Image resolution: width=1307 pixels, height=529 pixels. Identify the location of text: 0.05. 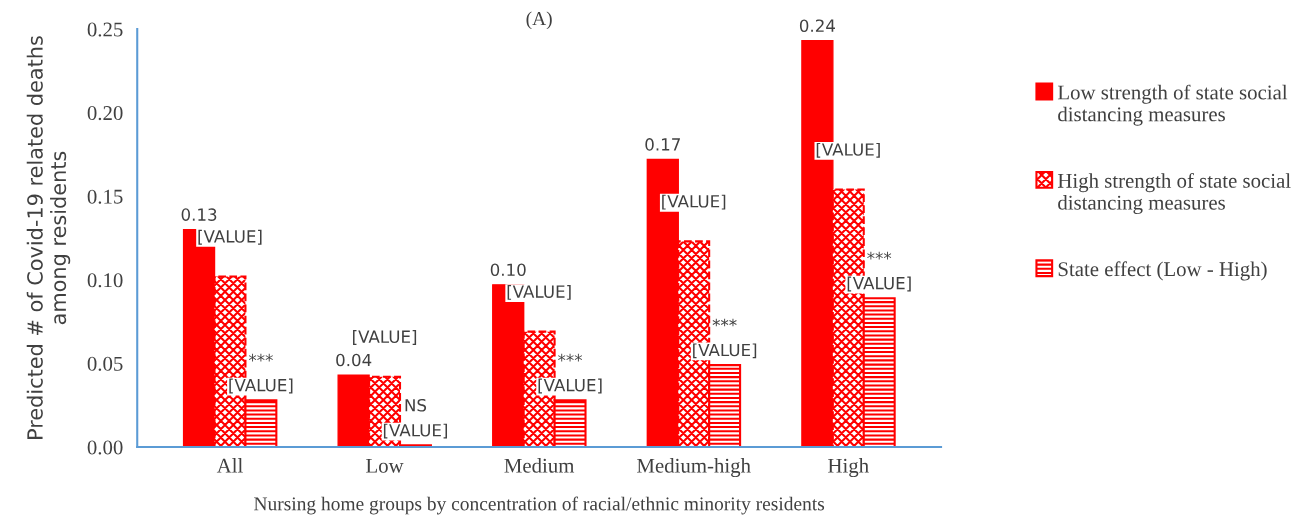
(105, 363).